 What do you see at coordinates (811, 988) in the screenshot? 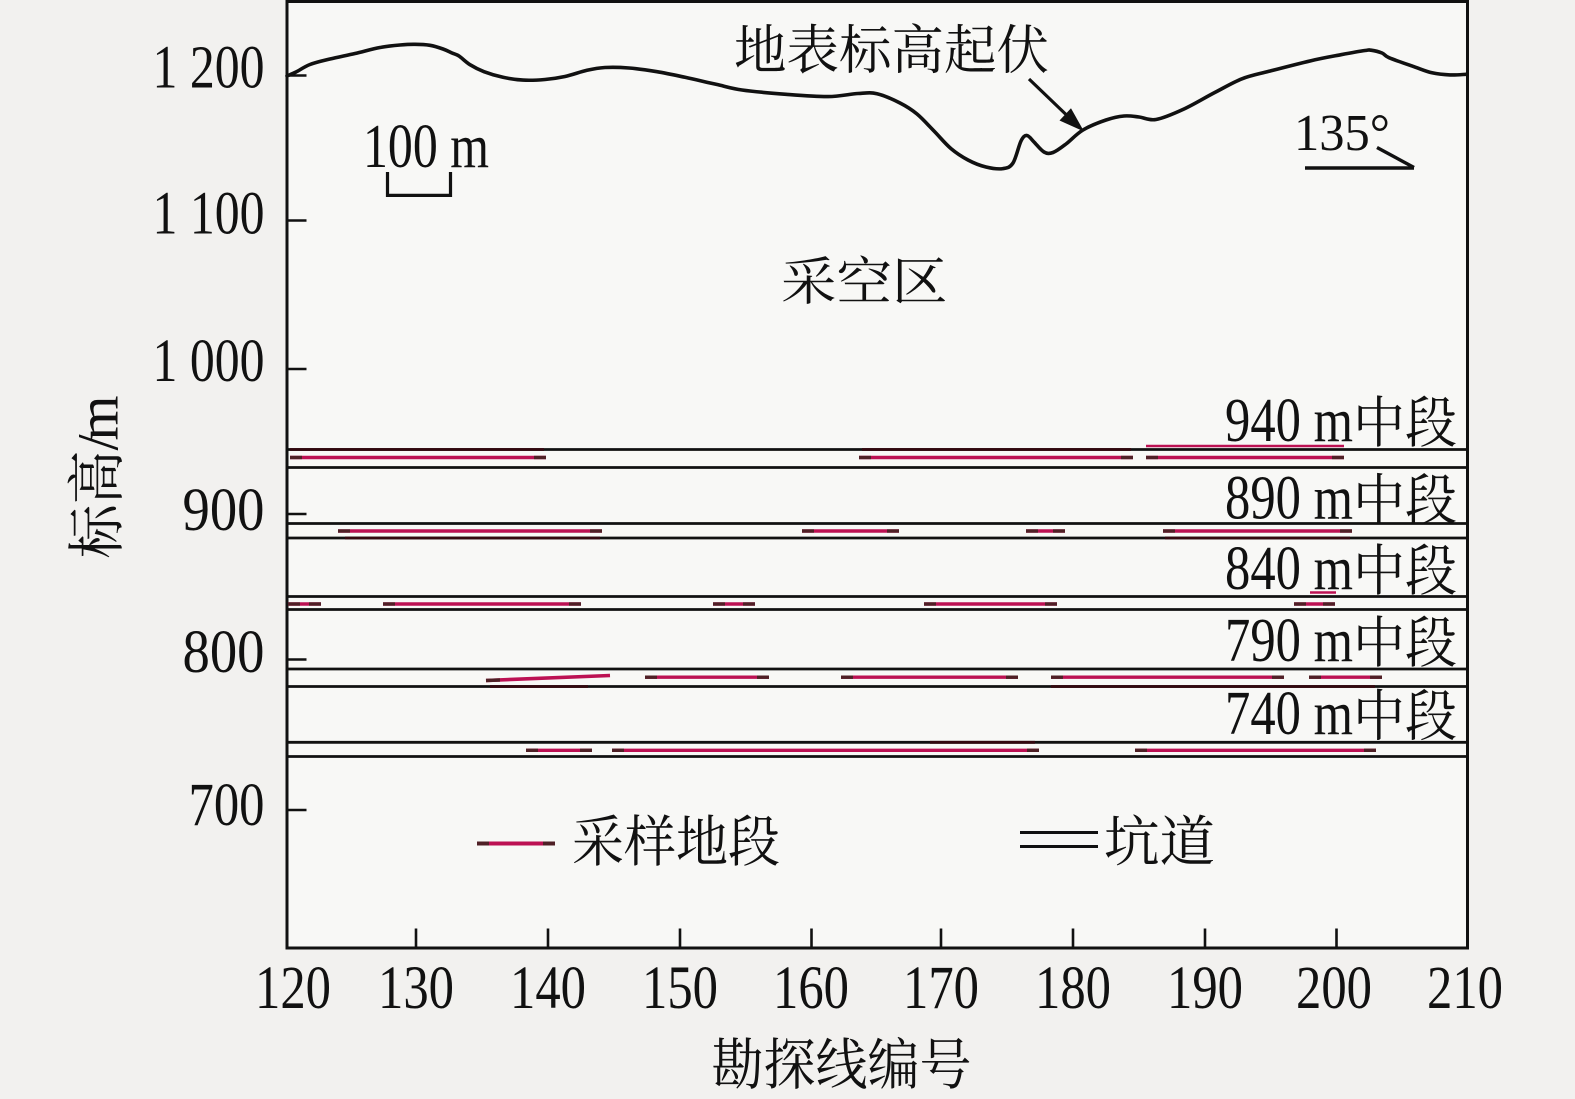
I see `svg-text: 160` at bounding box center [811, 988].